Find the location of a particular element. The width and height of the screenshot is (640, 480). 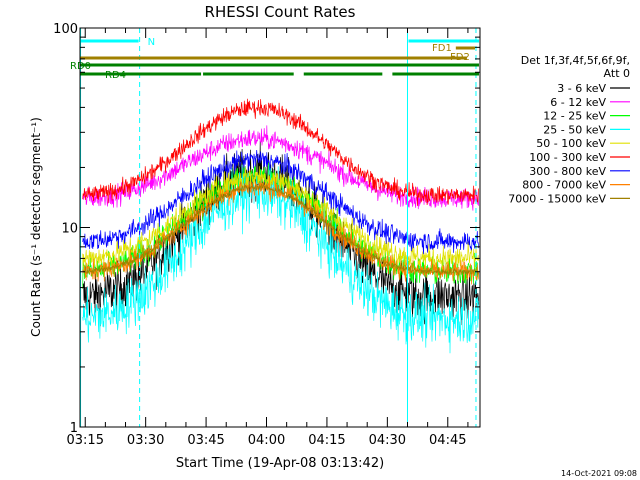

flag-label-fd2: FD2 is located at coordinates (460, 57).